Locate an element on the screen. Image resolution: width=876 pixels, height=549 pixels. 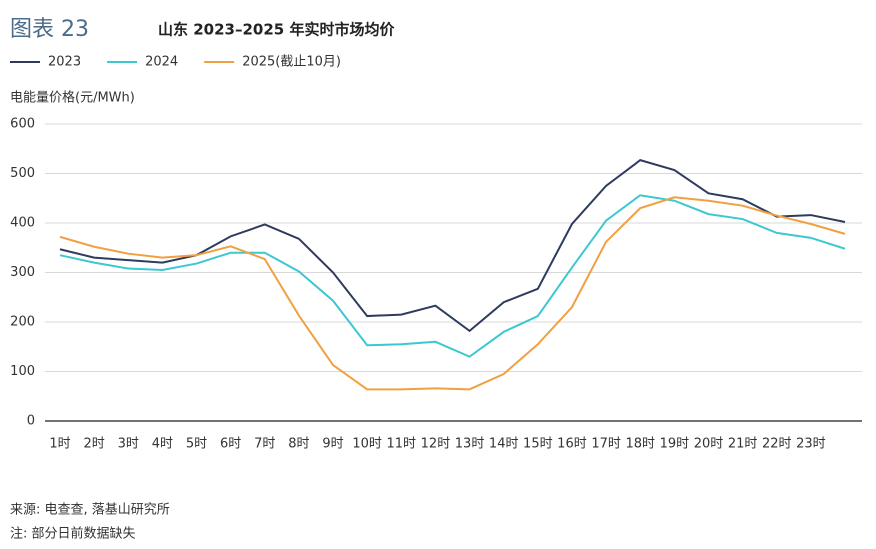
x-tick-label: 5时 is located at coordinates (196, 444).